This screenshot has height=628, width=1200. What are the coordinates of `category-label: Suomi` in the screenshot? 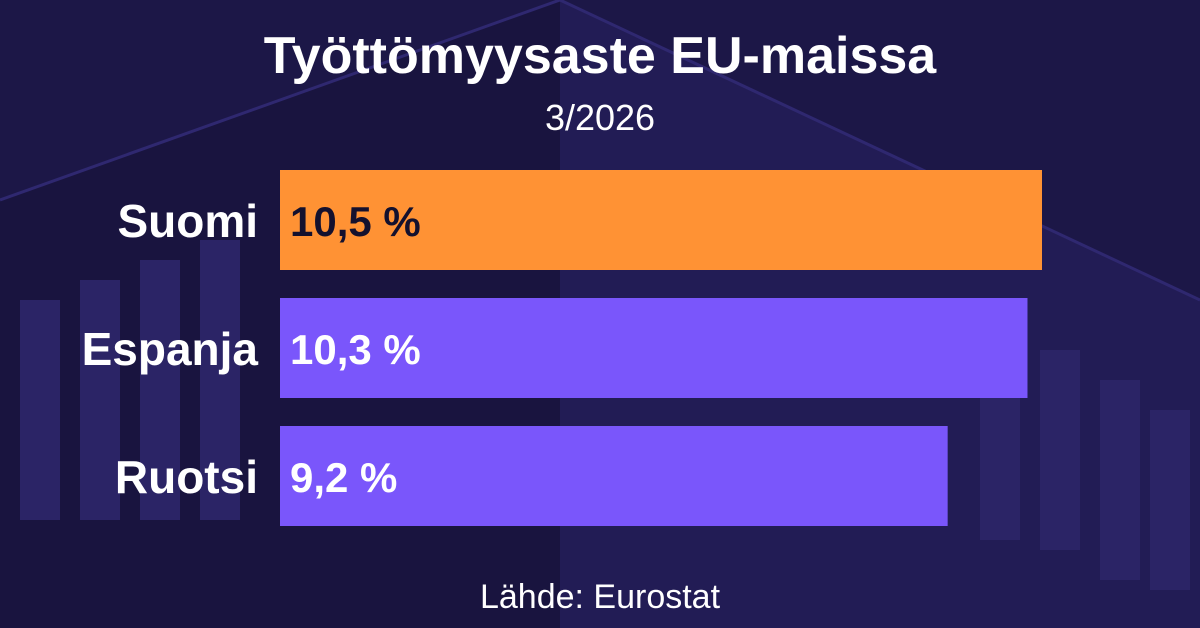 It's located at (187, 221).